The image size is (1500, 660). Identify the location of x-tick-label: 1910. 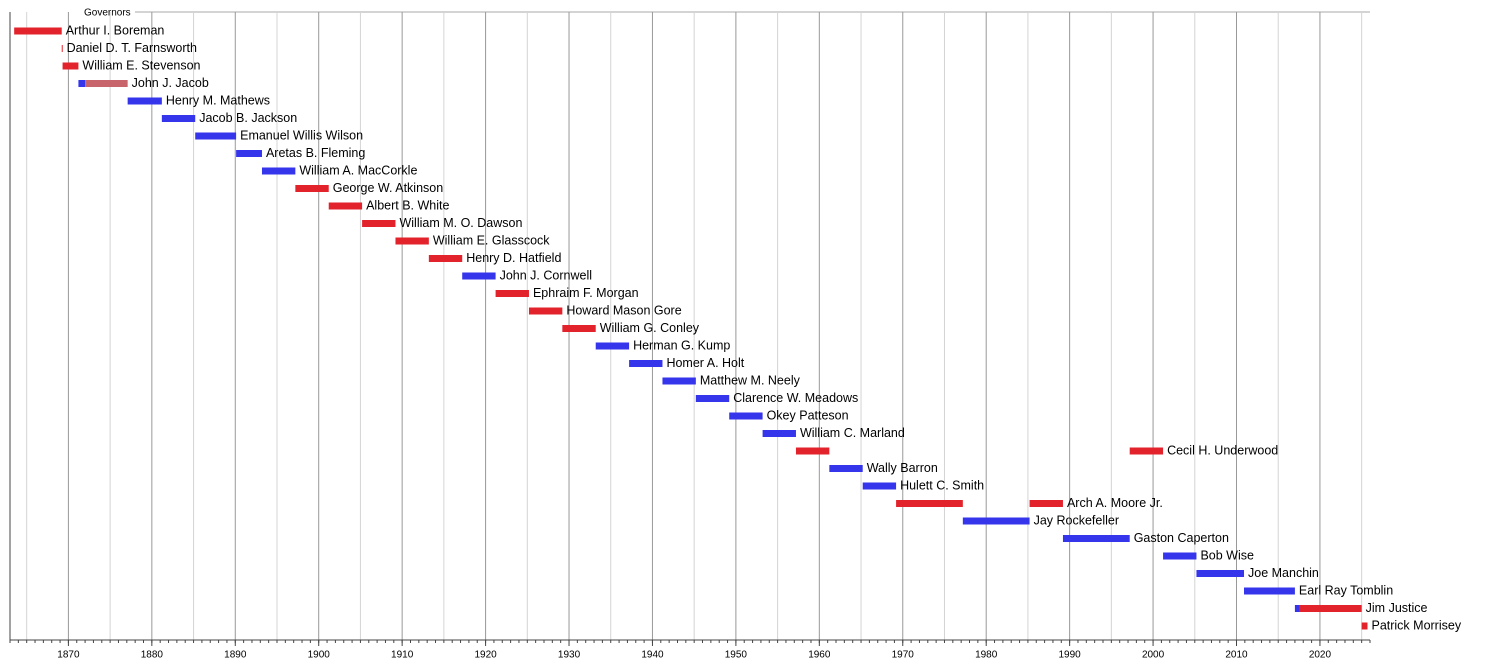
(402, 655).